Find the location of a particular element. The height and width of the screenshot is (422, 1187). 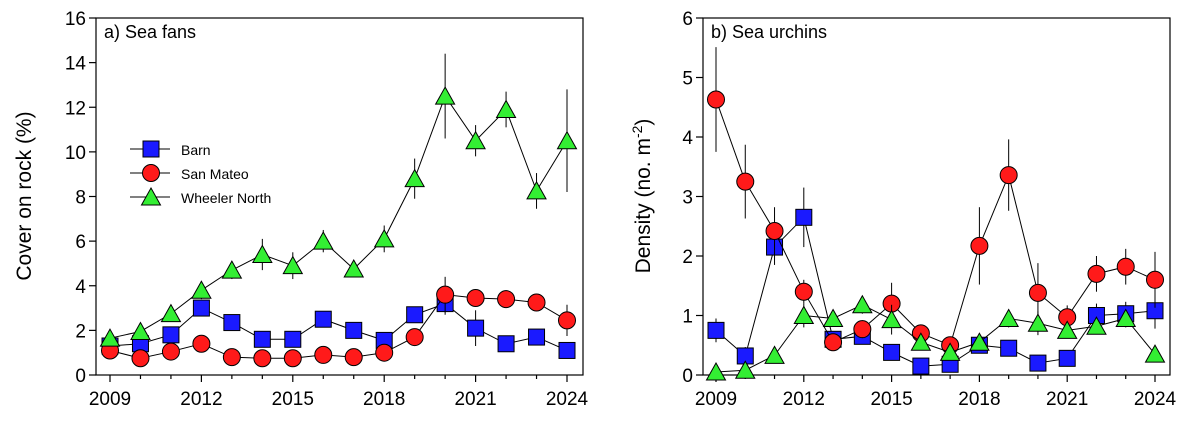

point-a-san-mateo-2023 is located at coordinates (536, 302).